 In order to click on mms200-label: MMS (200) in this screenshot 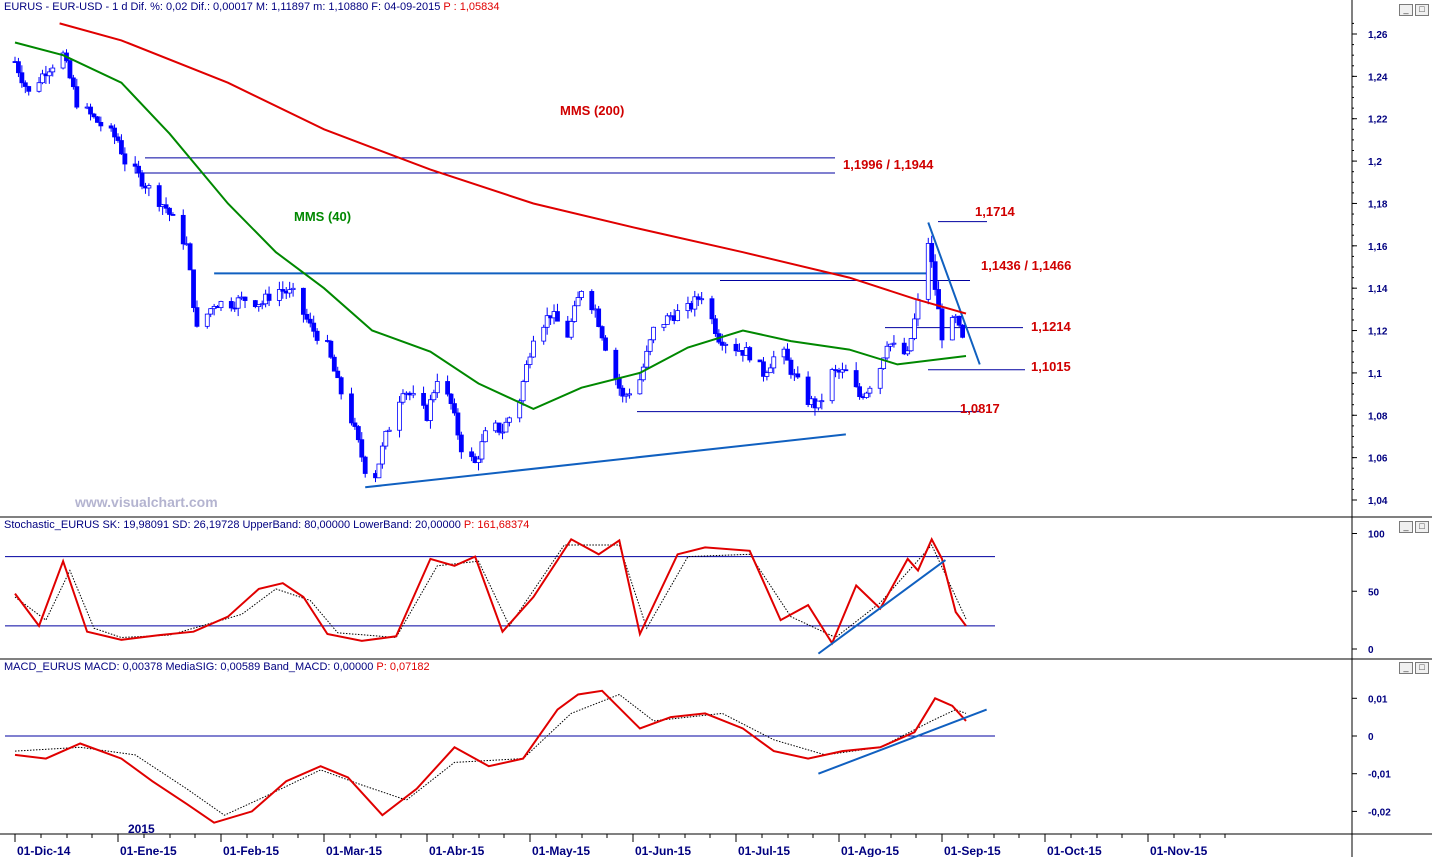, I will do `click(592, 110)`.